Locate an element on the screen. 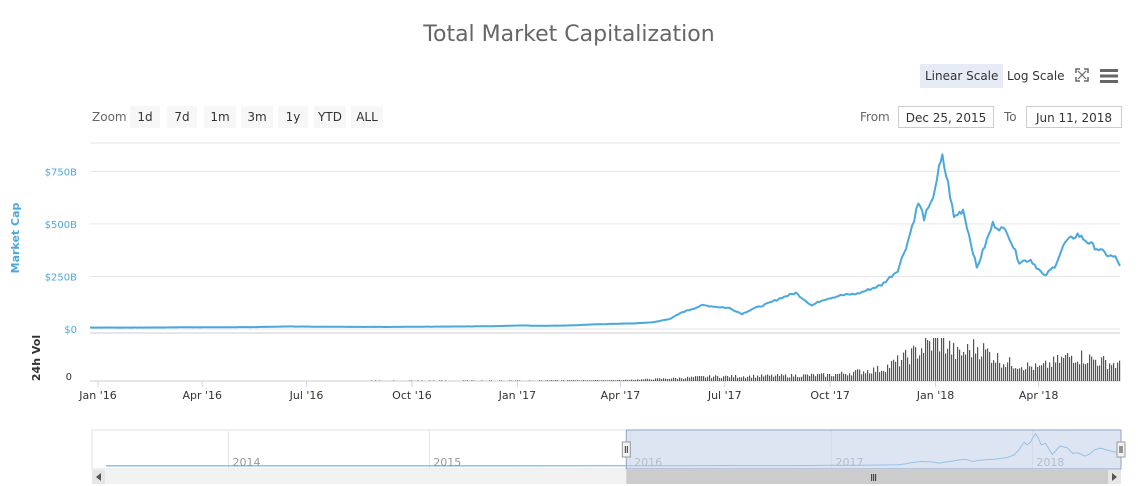 Image resolution: width=1138 pixels, height=486 pixels. zoom-1y-button: 1y is located at coordinates (293, 117).